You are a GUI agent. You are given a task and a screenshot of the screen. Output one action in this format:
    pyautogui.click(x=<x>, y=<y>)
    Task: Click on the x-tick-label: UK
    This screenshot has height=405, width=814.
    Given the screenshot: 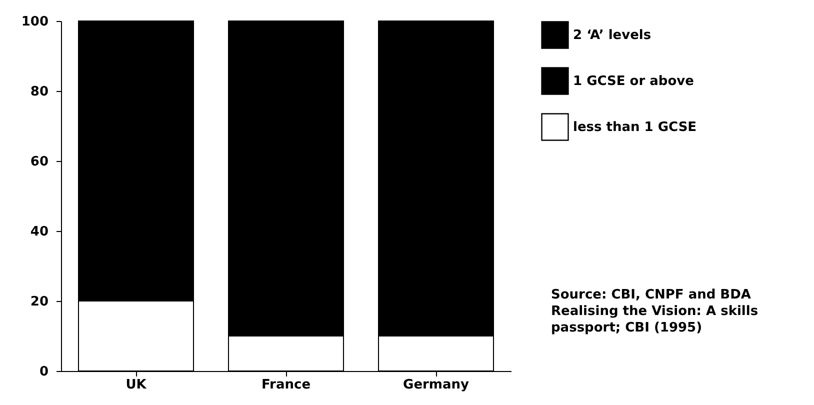 What is the action you would take?
    pyautogui.click(x=137, y=385)
    